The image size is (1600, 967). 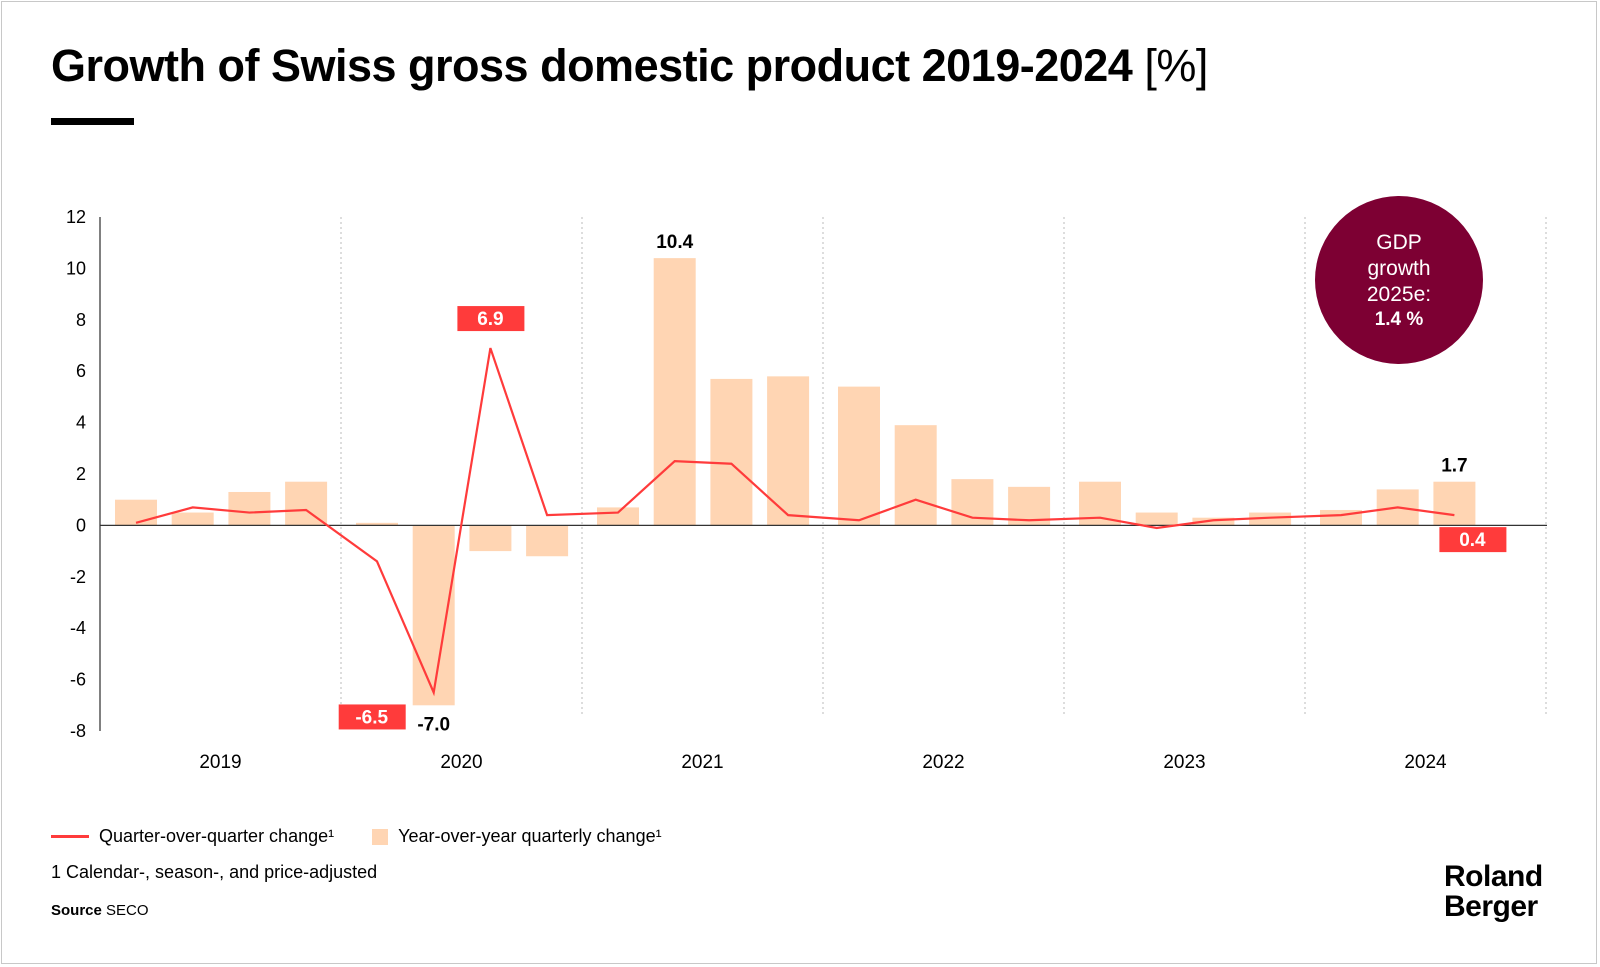 I want to click on line-data-label: -6.5, so click(x=371, y=717).